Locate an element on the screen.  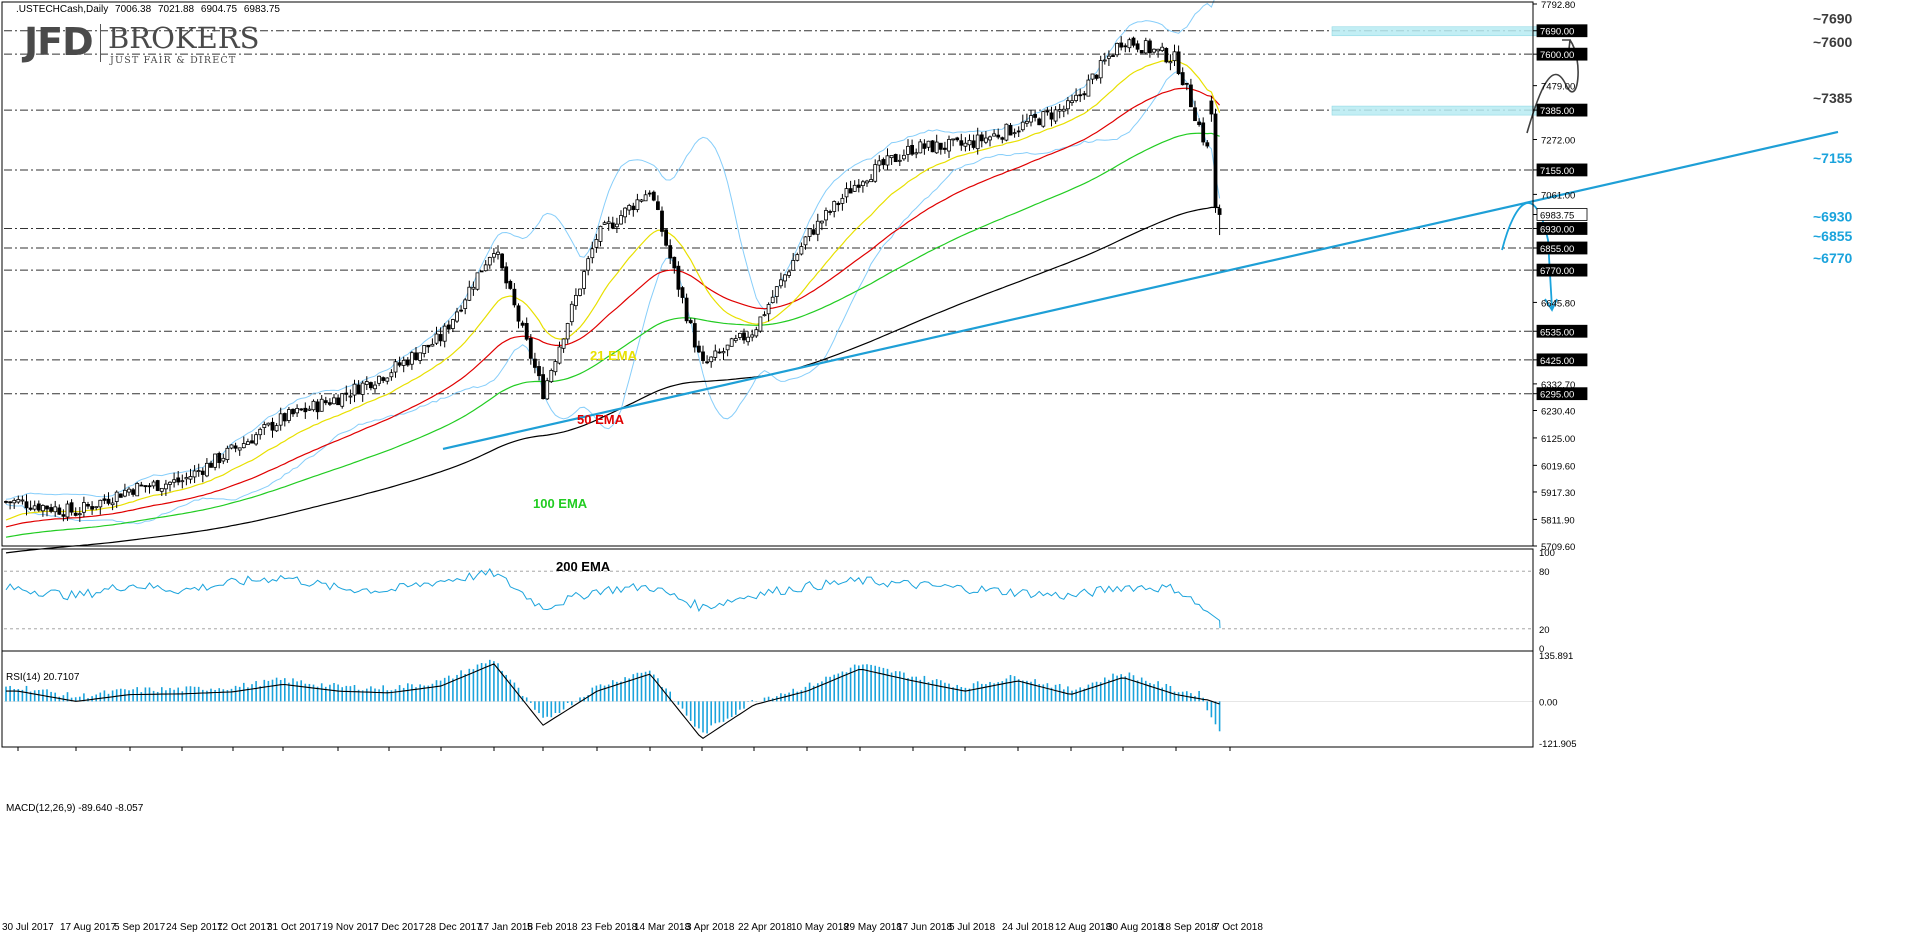
level-label: ~7690 is located at coordinates (1833, 19).